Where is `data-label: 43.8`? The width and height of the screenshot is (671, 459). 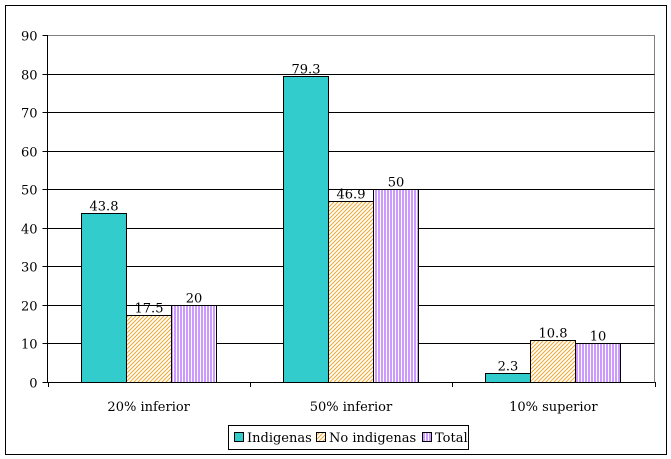
data-label: 43.8 is located at coordinates (104, 207).